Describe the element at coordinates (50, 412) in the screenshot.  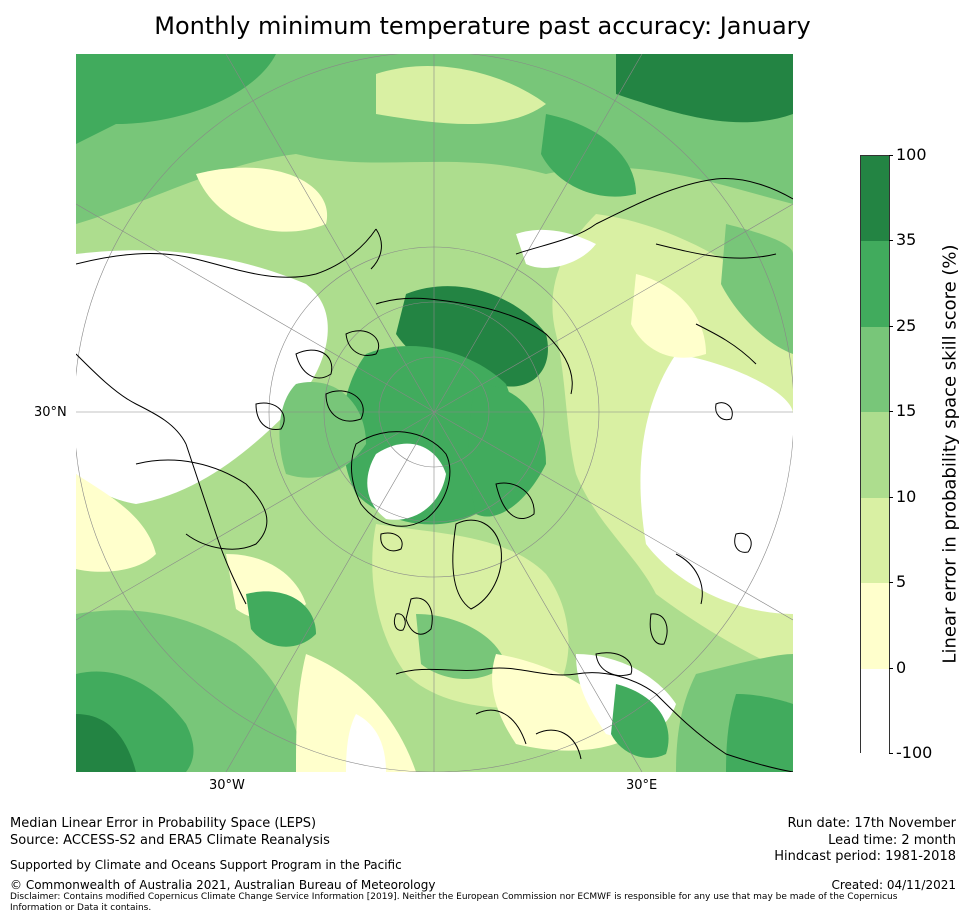
I see `lat-label-30n: 30°N` at that location.